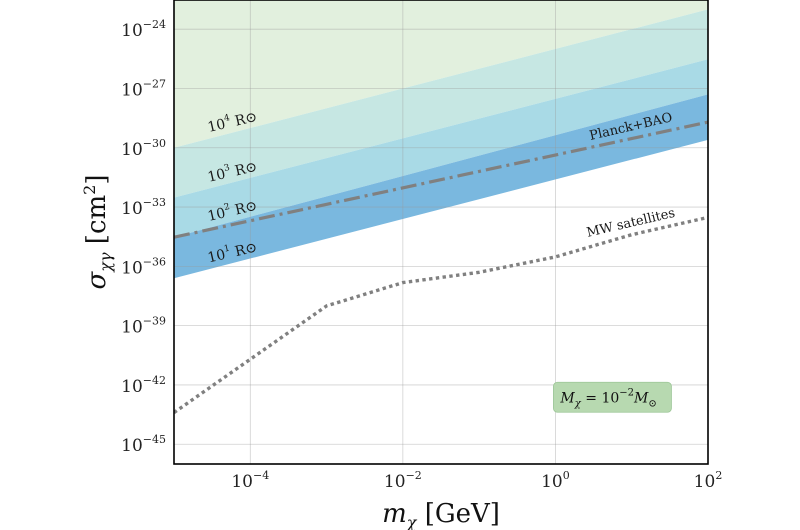 This screenshot has width=800, height=530. What do you see at coordinates (143, 385) in the screenshot?
I see `y-tick-label-6: 10−42` at bounding box center [143, 385].